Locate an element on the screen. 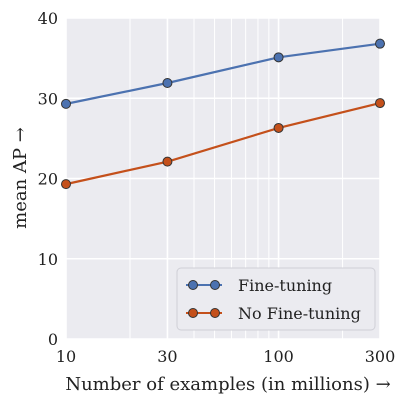  x-axis-label: Number of examples (in millions) → is located at coordinates (227, 384).